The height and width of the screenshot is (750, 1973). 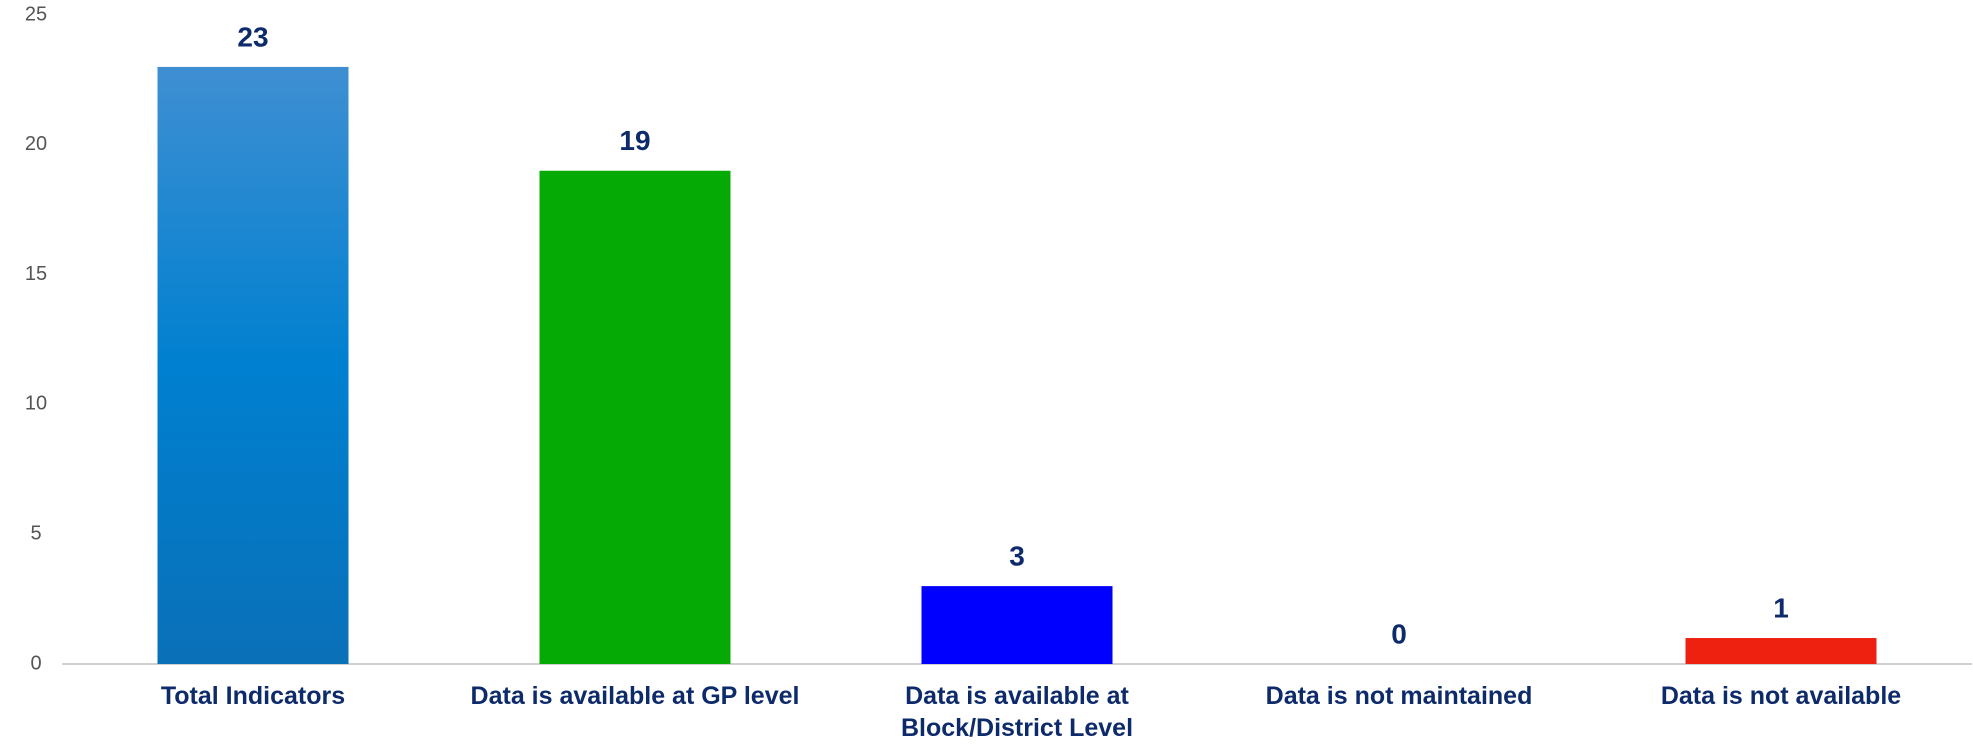 What do you see at coordinates (253, 696) in the screenshot?
I see `x-tick-label: Total Indicators` at bounding box center [253, 696].